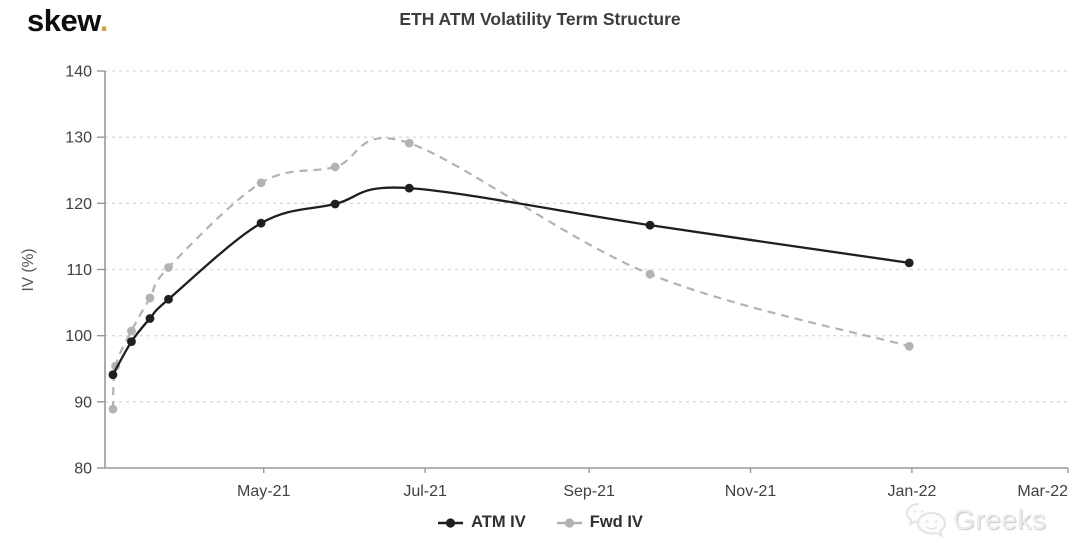  Describe the element at coordinates (79, 270) in the screenshot. I see `y-axis-tick-label: 110` at that location.